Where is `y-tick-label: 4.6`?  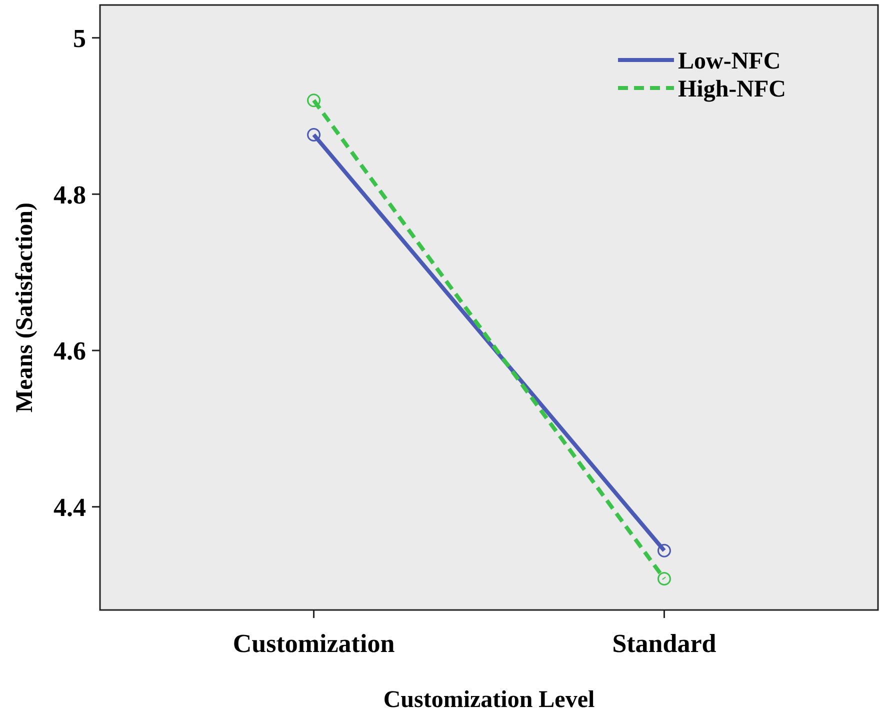 y-tick-label: 4.6 is located at coordinates (70, 351).